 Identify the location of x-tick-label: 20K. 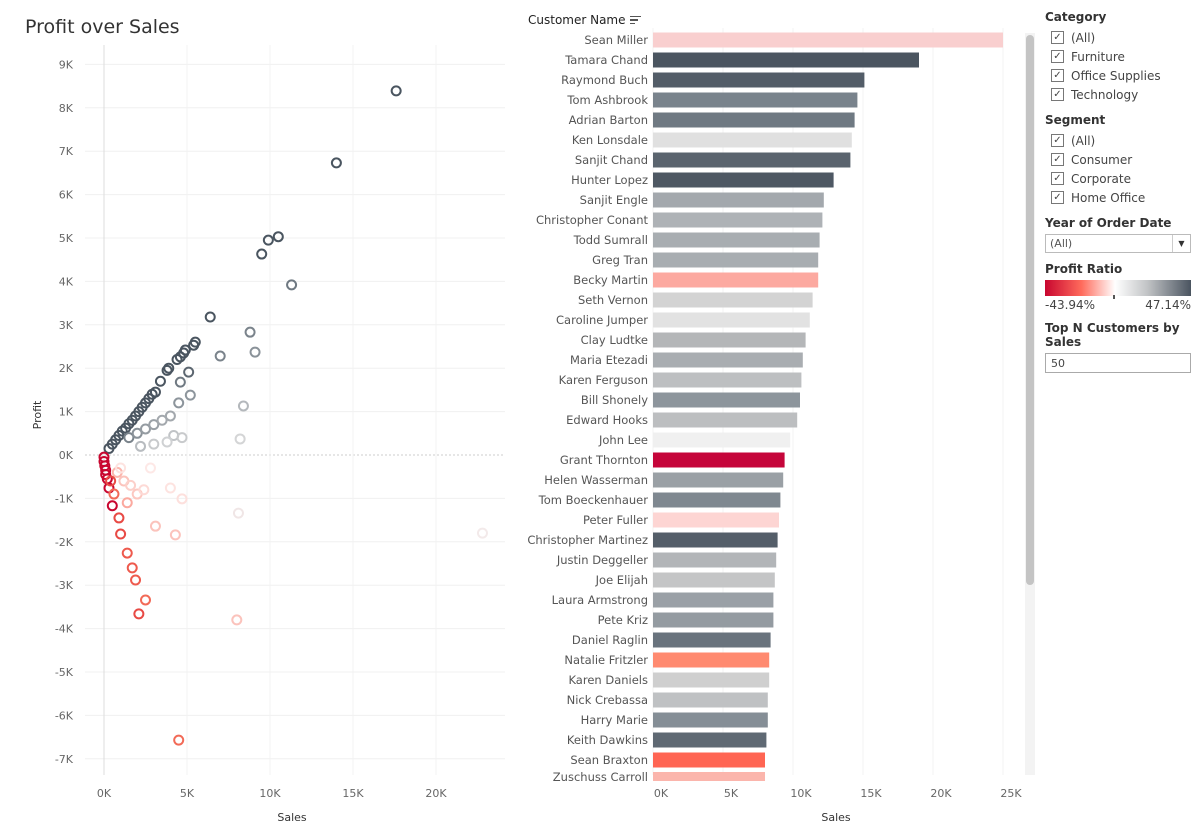
(941, 793).